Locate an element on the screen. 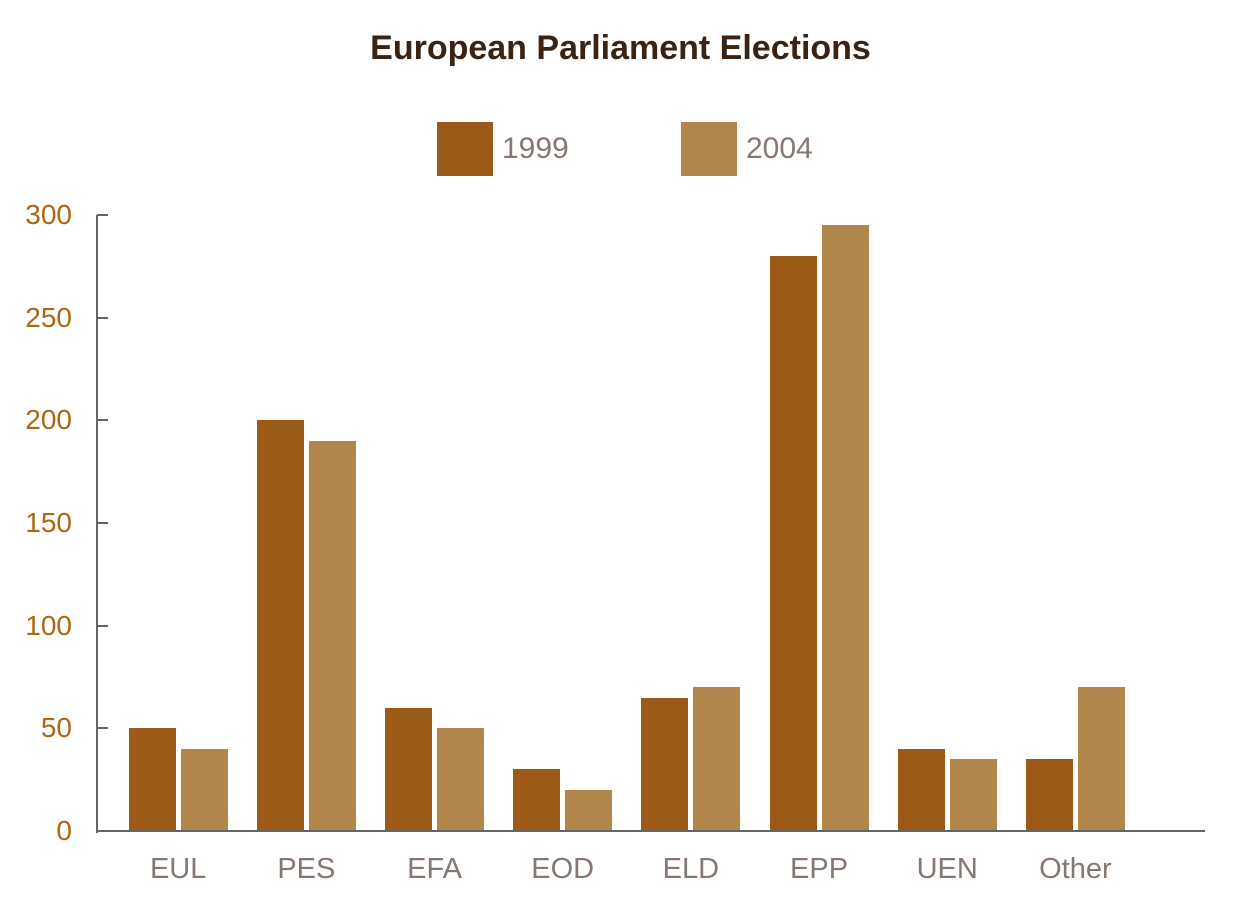  legend-item-1999: 1999 is located at coordinates (503, 149).